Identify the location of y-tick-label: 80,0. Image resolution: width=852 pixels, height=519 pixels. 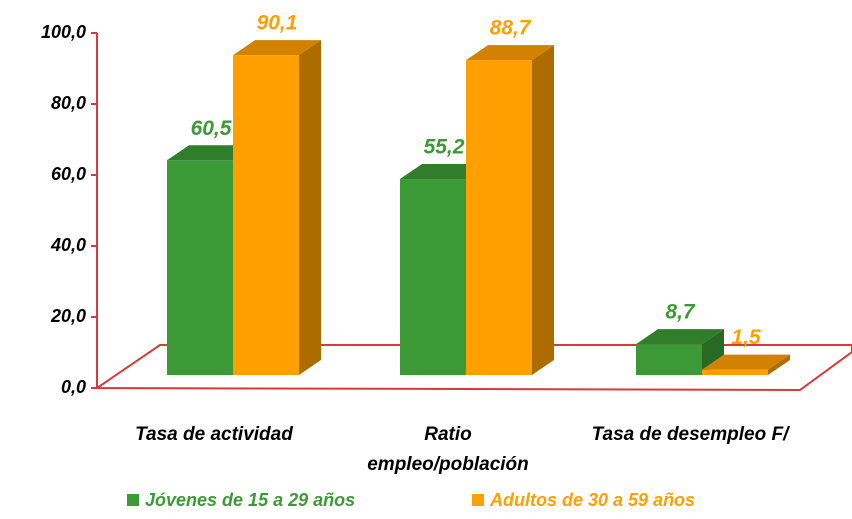
(68, 103).